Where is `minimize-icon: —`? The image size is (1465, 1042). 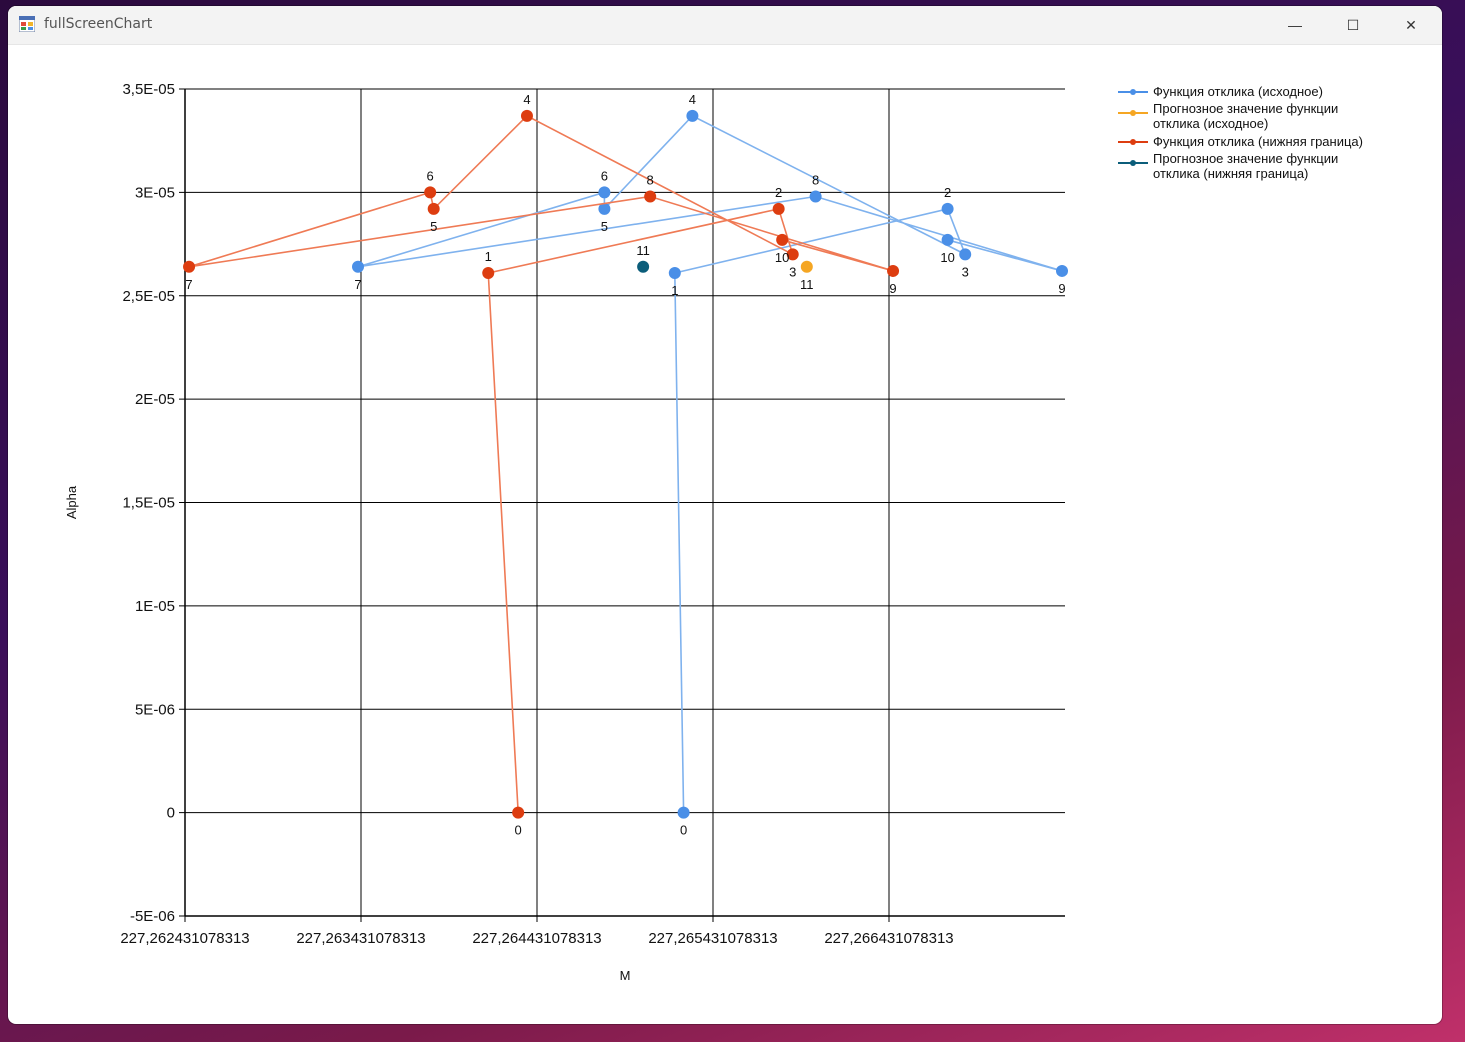
minimize-icon: — is located at coordinates (1295, 25).